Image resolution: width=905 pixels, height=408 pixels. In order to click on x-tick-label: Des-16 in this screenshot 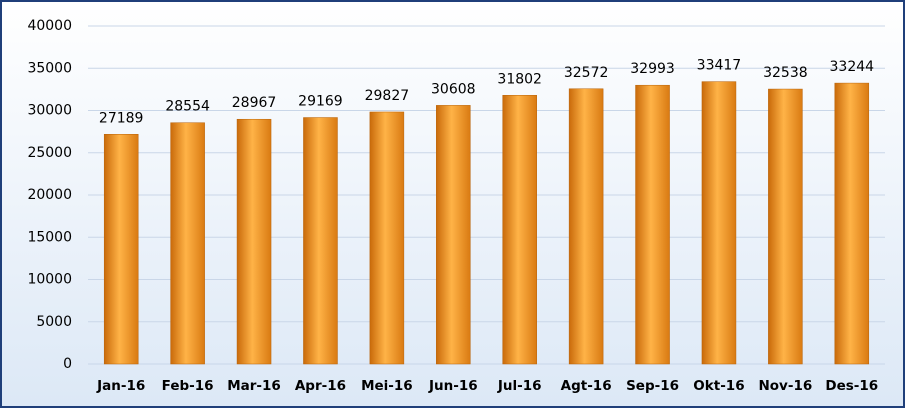, I will do `click(851, 386)`.